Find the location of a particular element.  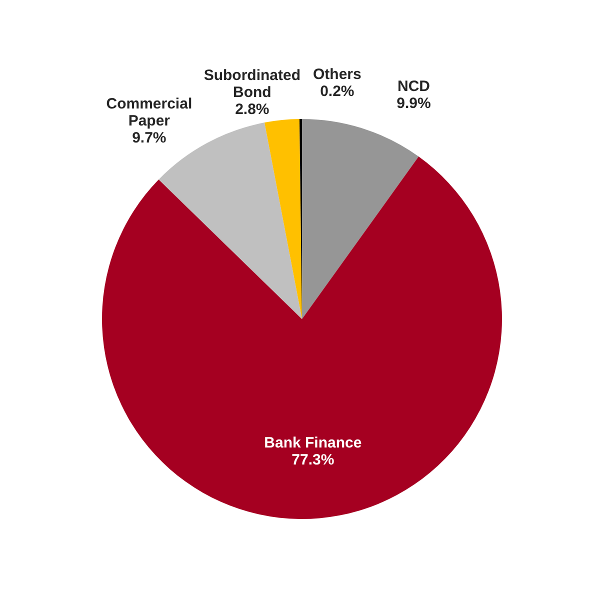

data-label: 77.3% is located at coordinates (313, 460).